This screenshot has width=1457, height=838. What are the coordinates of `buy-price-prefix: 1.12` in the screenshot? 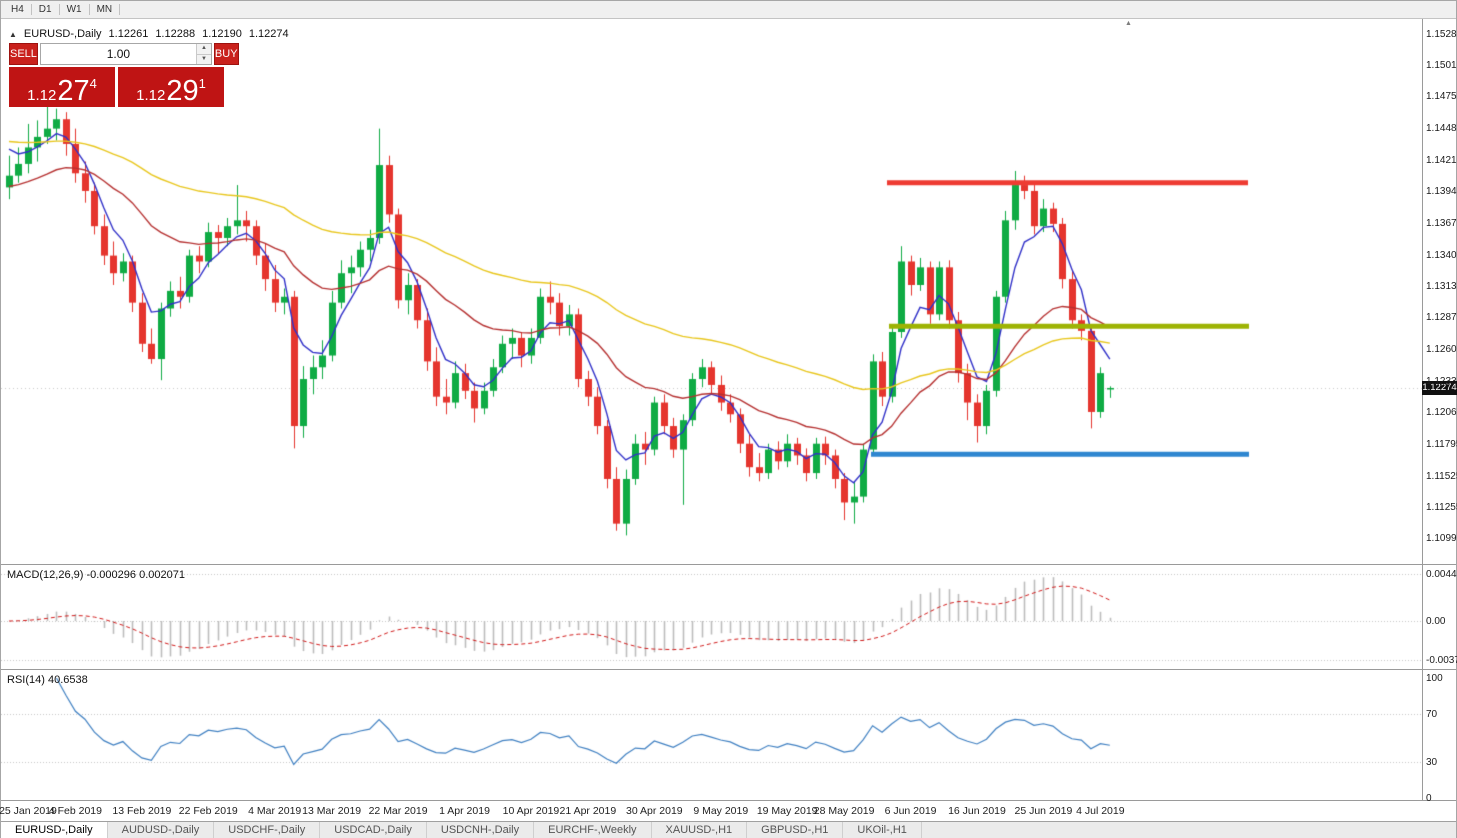 It's located at (151, 95).